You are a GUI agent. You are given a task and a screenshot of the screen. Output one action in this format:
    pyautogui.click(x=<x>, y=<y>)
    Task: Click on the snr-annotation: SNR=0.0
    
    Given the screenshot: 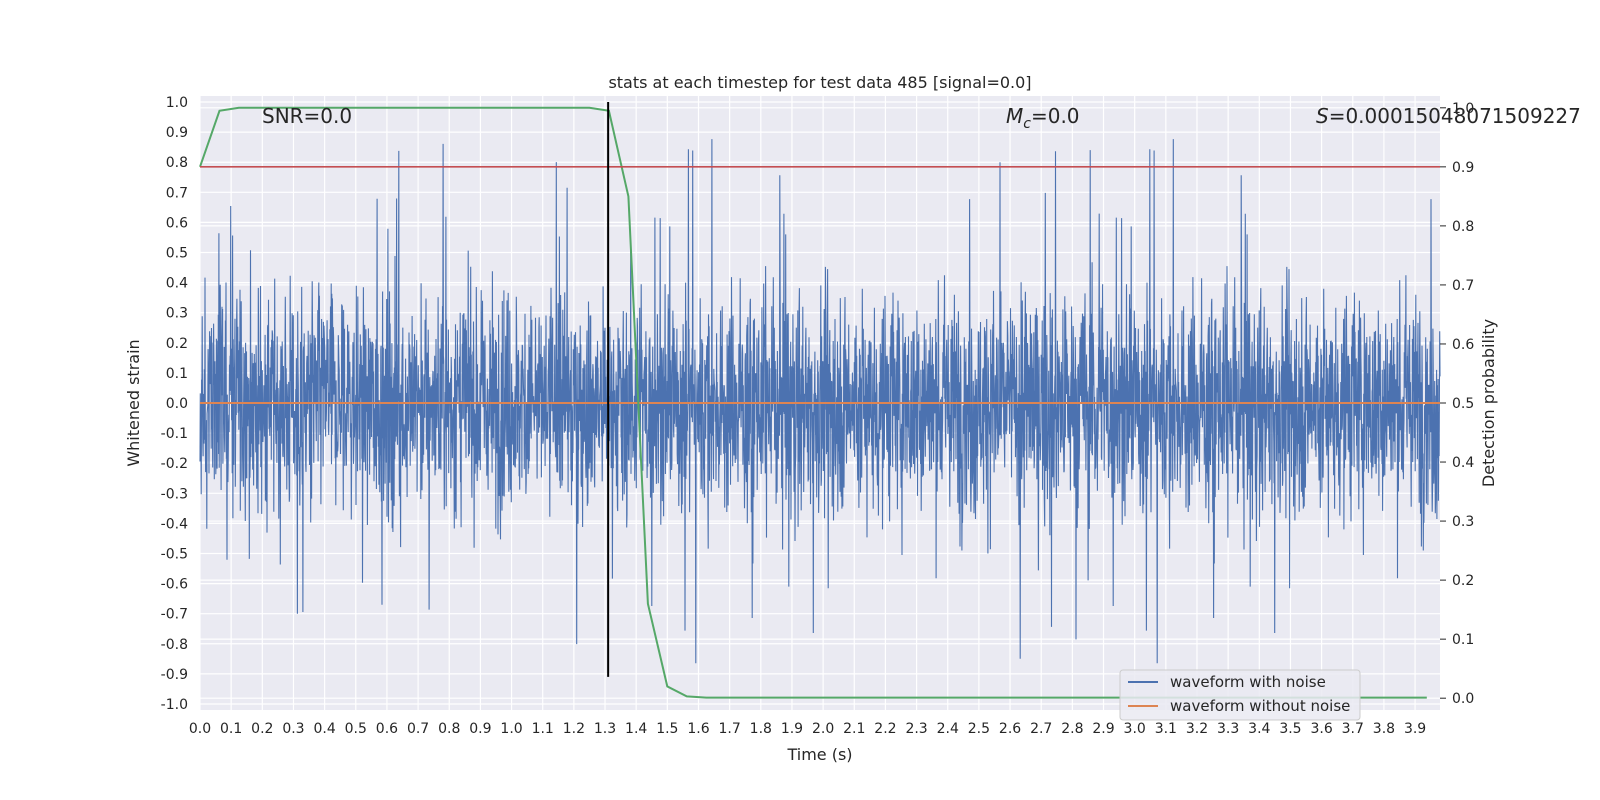 What is the action you would take?
    pyautogui.click(x=307, y=116)
    